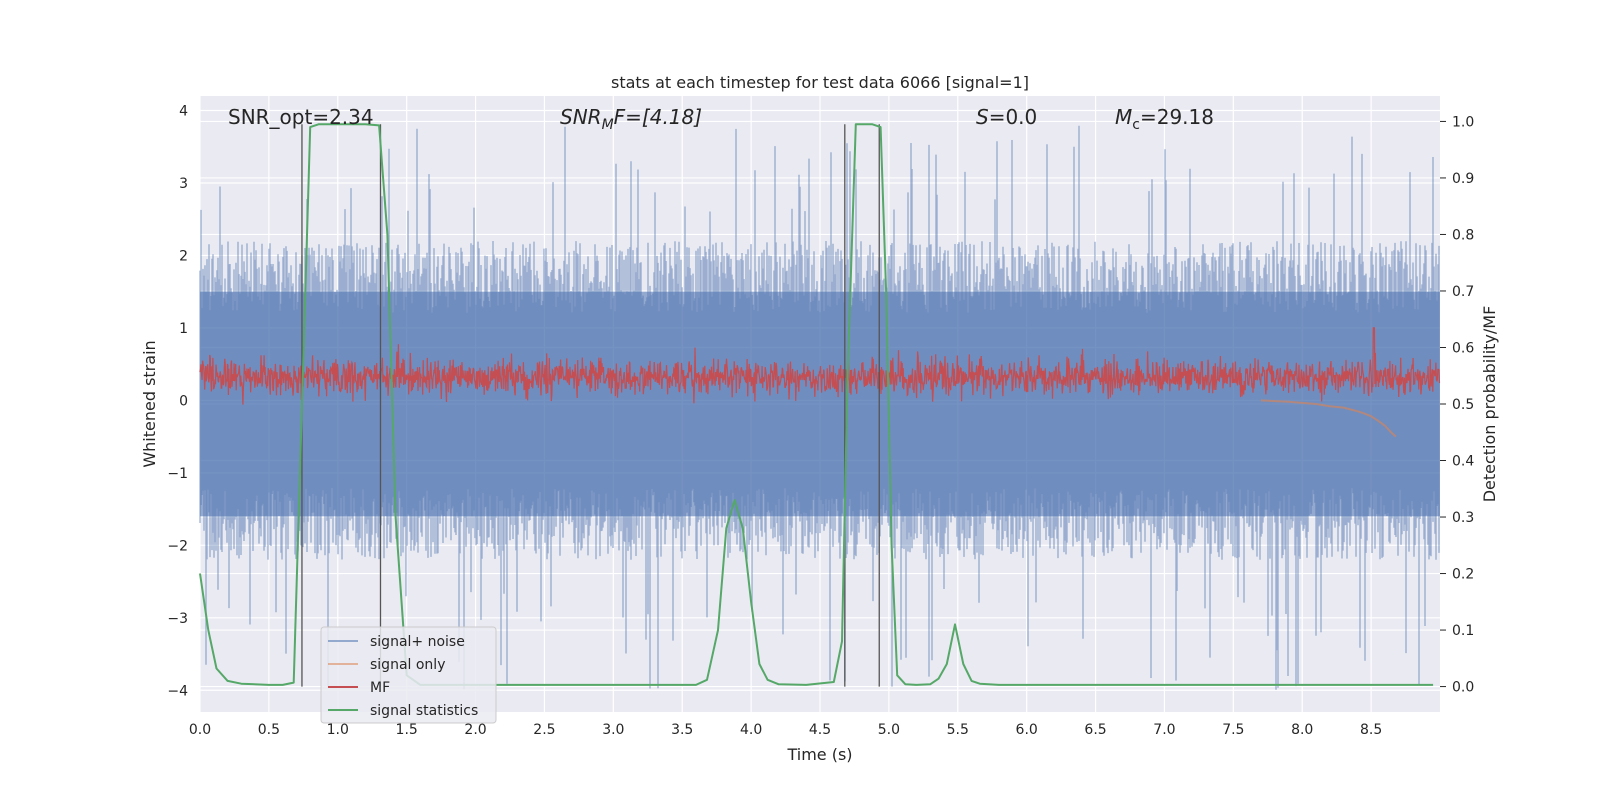 Image resolution: width=1600 pixels, height=804 pixels. Describe the element at coordinates (1463, 462) in the screenshot. I see `y-right-tick-label: 0.4` at that location.